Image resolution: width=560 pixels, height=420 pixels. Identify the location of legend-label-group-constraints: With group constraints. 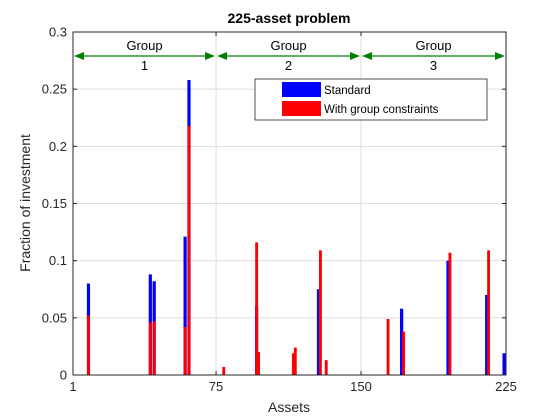
(381, 110).